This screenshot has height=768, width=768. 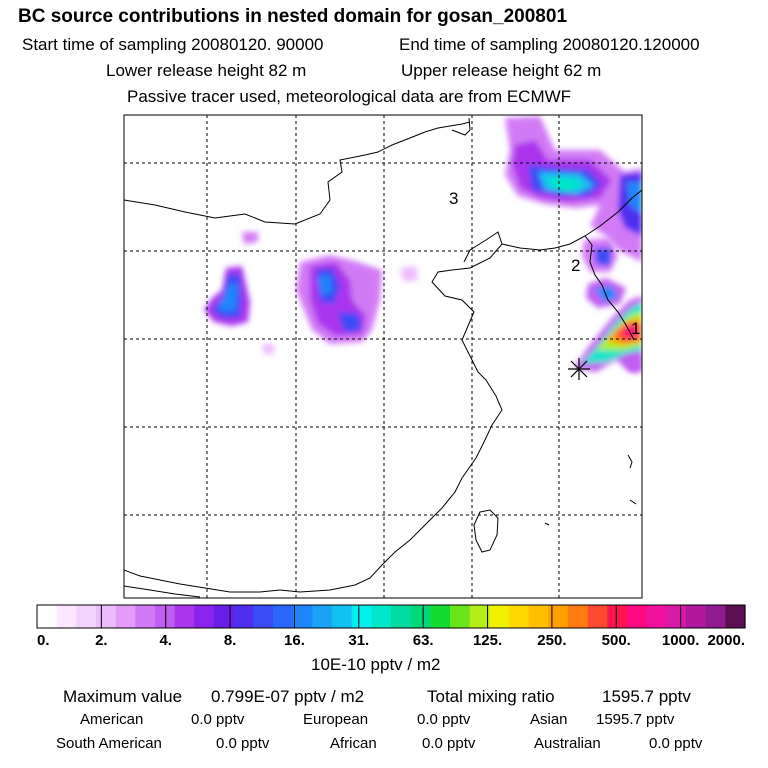 What do you see at coordinates (294, 640) in the screenshot?
I see `colorbar-tick-label: 16.` at bounding box center [294, 640].